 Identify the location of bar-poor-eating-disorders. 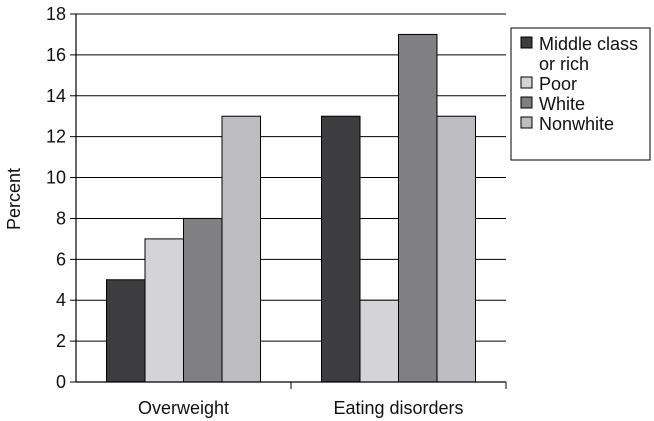
(379, 341).